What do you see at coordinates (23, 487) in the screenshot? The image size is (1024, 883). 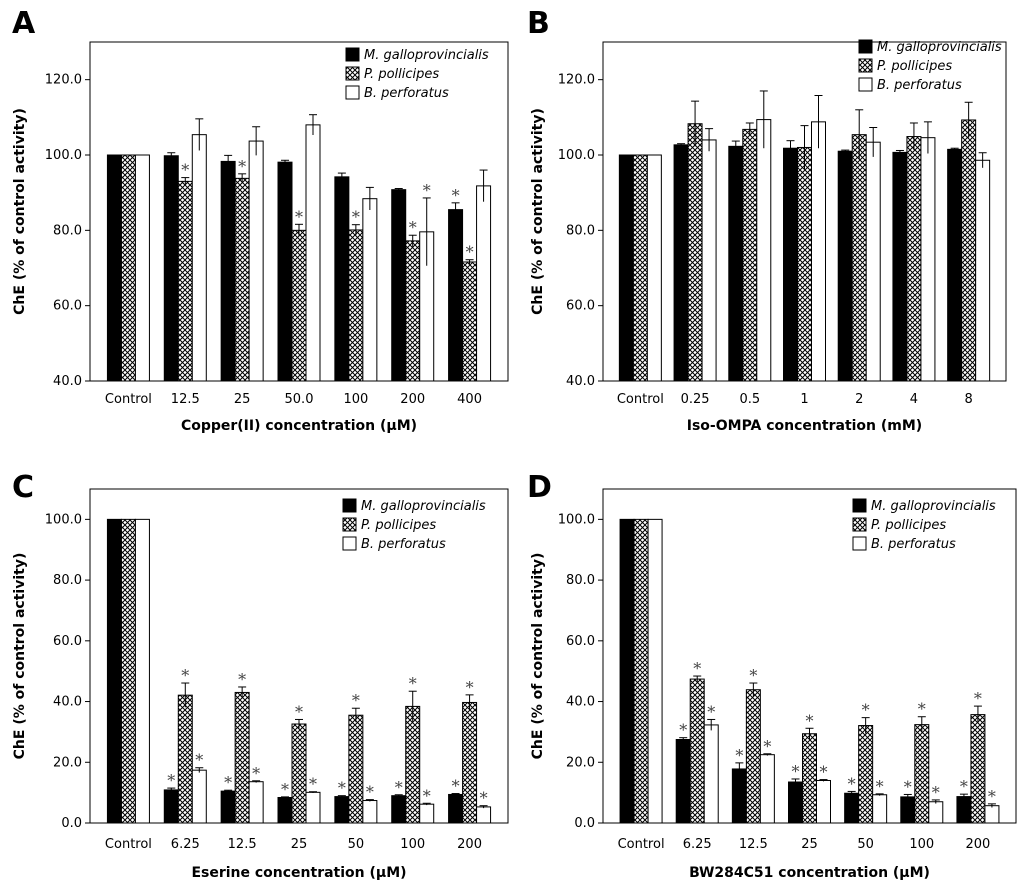 I see `panel-letter: C` at bounding box center [23, 487].